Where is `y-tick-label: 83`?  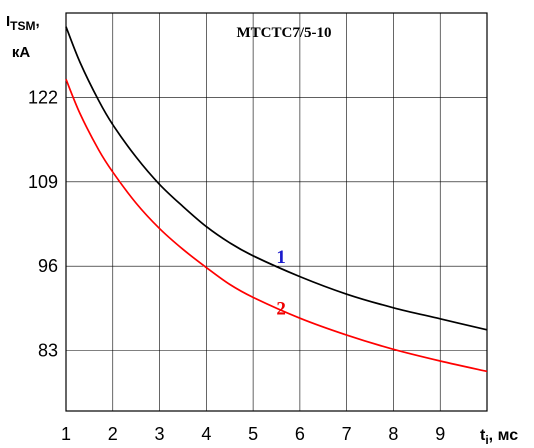
y-tick-label: 83 is located at coordinates (48, 351).